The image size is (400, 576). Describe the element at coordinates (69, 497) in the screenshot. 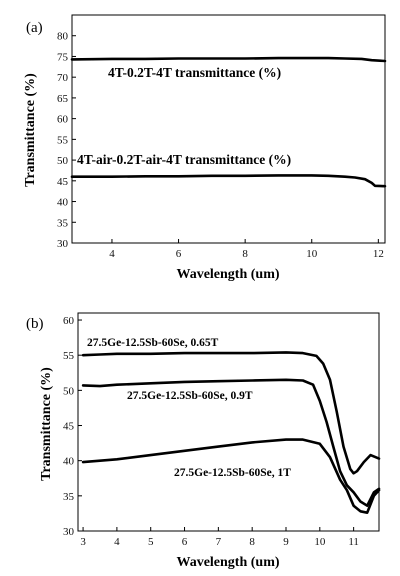

I see `y-tick-label-b: 35` at that location.